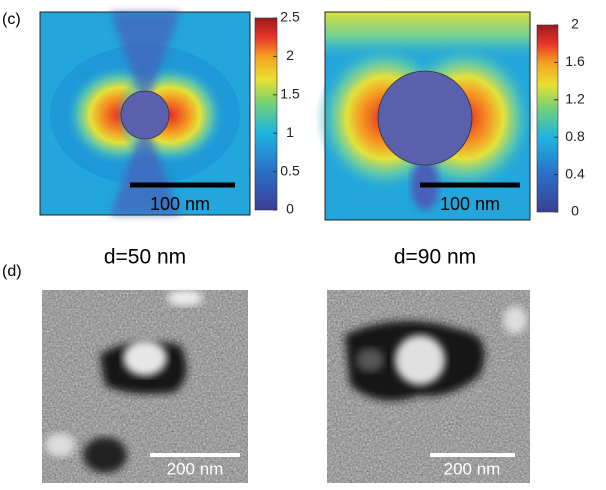 The width and height of the screenshot is (606, 490). Describe the element at coordinates (290, 132) in the screenshot. I see `colorbar-tick-label: 1` at that location.